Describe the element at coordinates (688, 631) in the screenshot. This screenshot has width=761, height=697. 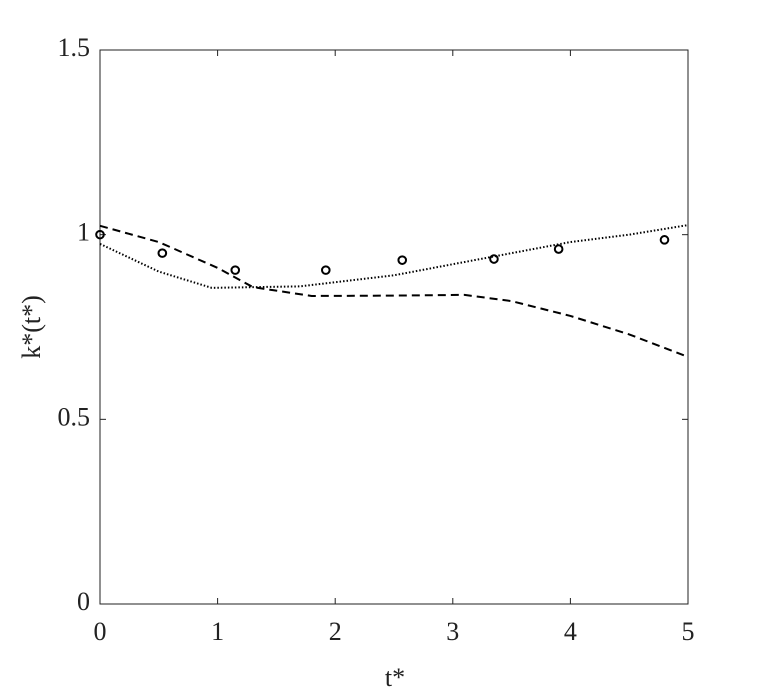
I see `x-tick-label: 5` at that location.